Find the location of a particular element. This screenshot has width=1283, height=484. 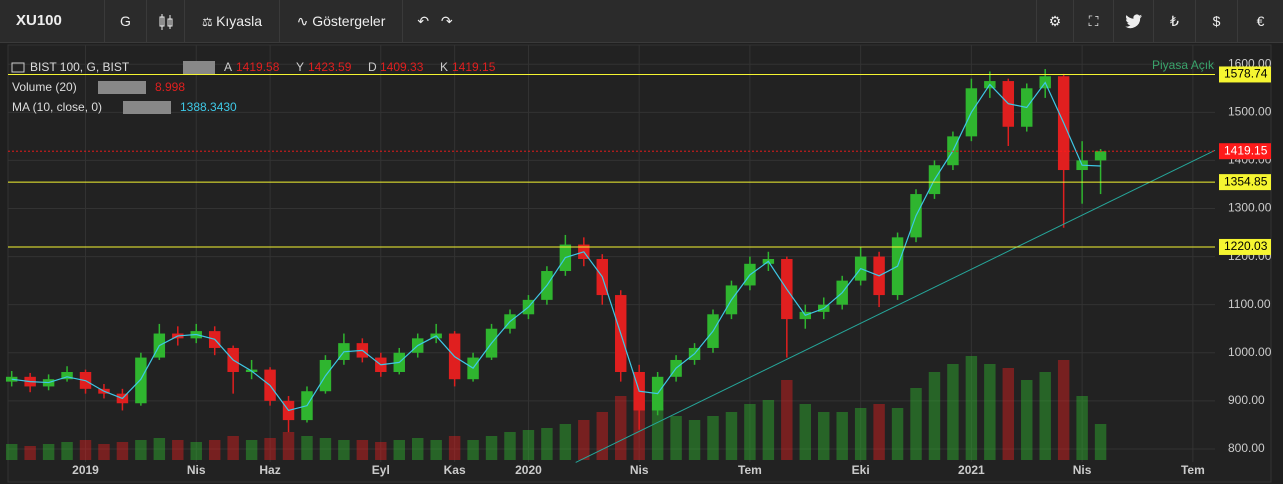

legend-low: 1409.33 is located at coordinates (402, 67).